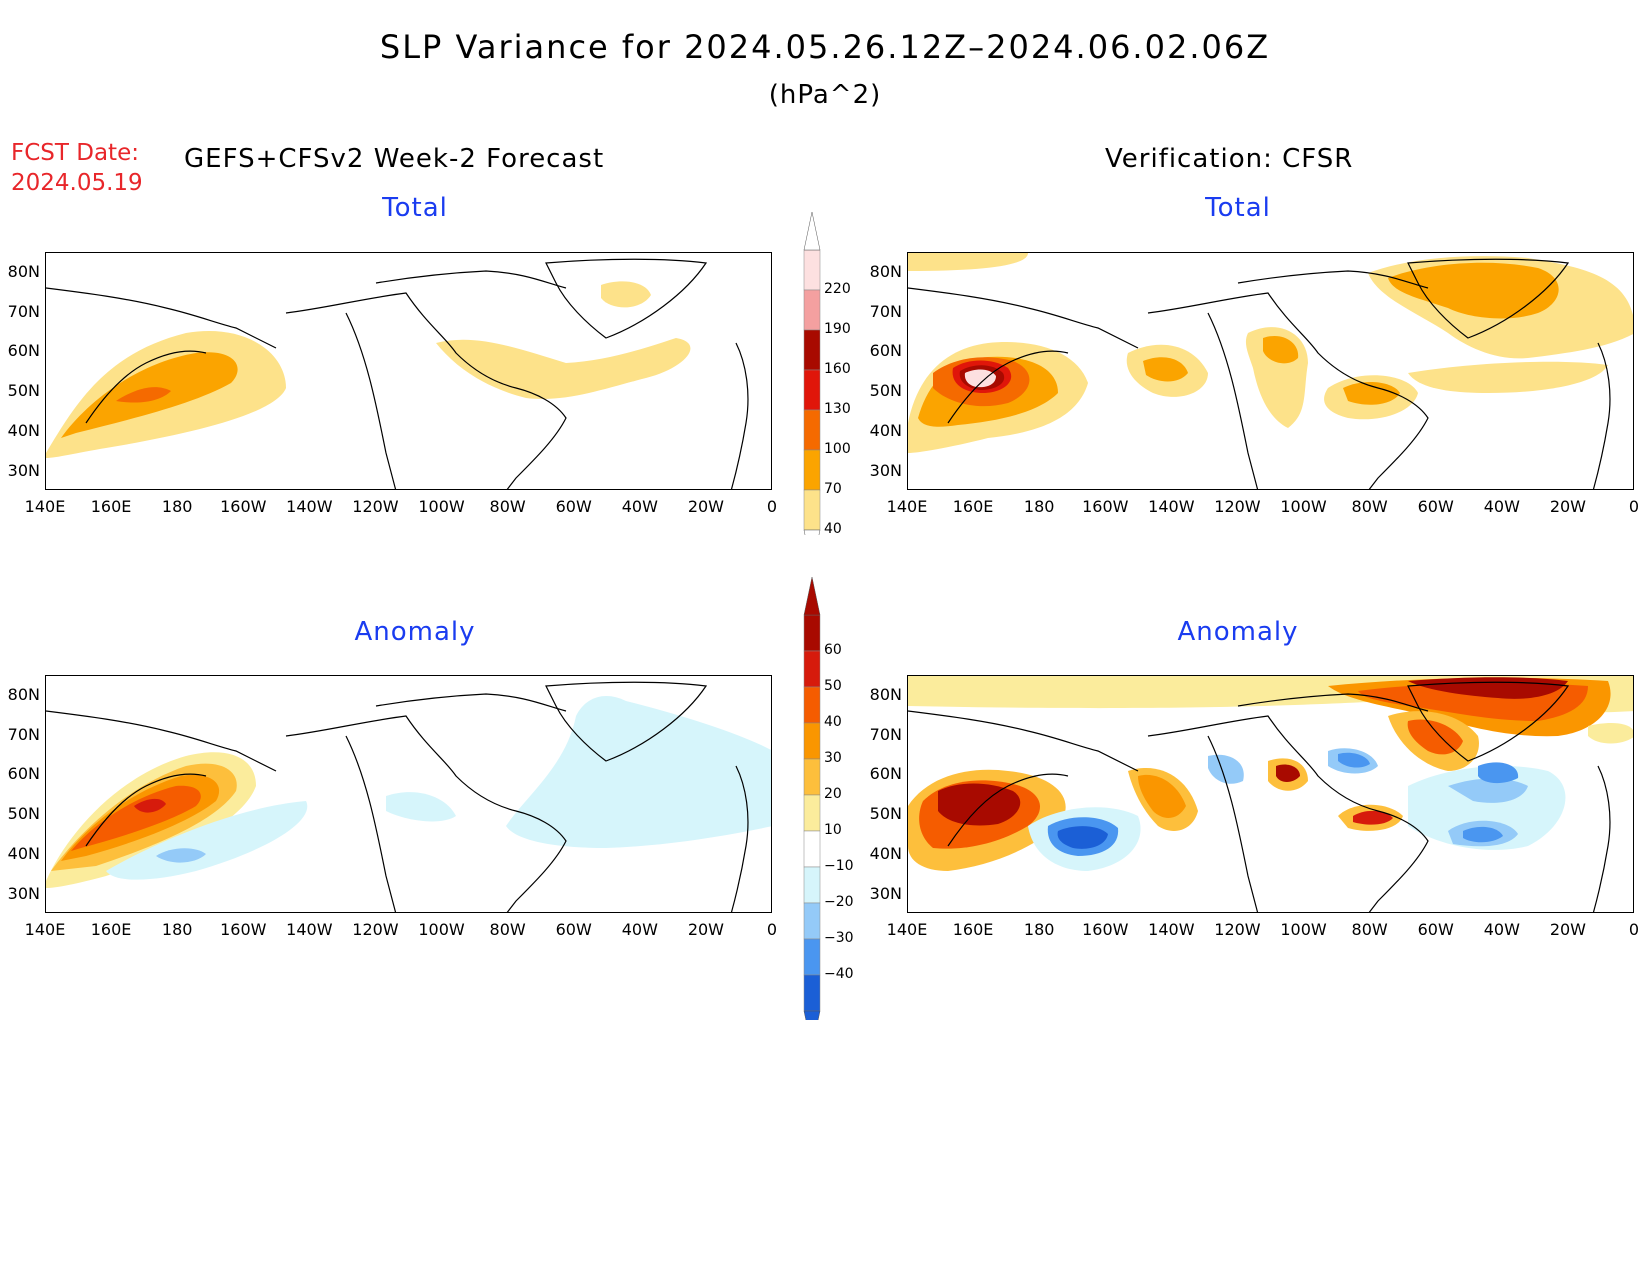 The image size is (1650, 1275). What do you see at coordinates (375, 506) in the screenshot?
I see `lon-label: 120W` at bounding box center [375, 506].